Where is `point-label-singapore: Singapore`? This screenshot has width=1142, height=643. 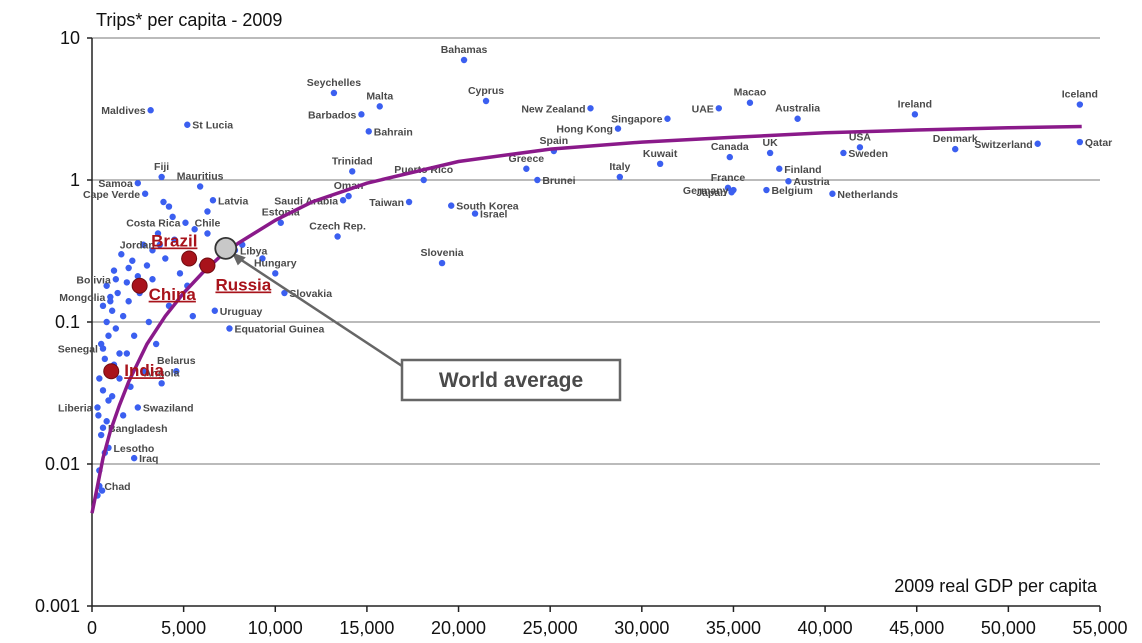
point-label-singapore: Singapore is located at coordinates (637, 120).